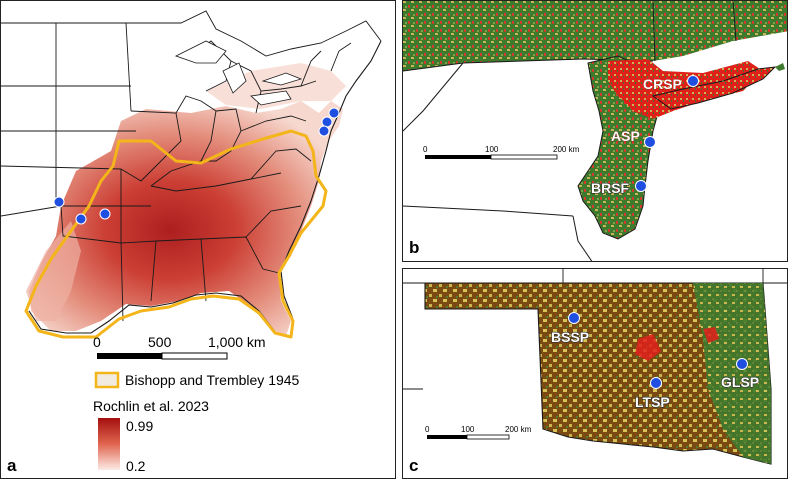 Image resolution: width=788 pixels, height=479 pixels. Describe the element at coordinates (625, 136) in the screenshot. I see `site-label-asp: ASP` at that location.